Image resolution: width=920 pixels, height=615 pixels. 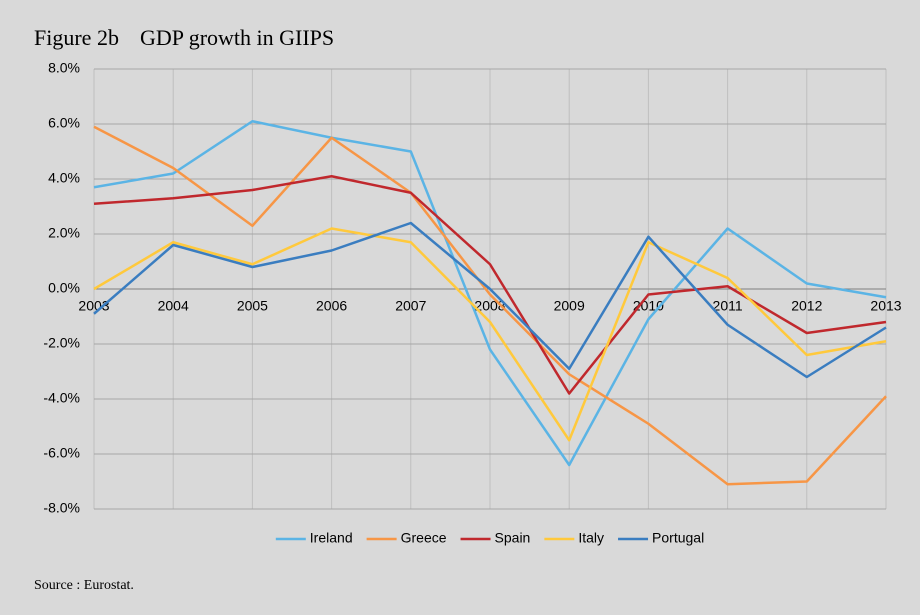 What do you see at coordinates (84, 585) in the screenshot?
I see `source-note: Source : Eurostat.` at bounding box center [84, 585].